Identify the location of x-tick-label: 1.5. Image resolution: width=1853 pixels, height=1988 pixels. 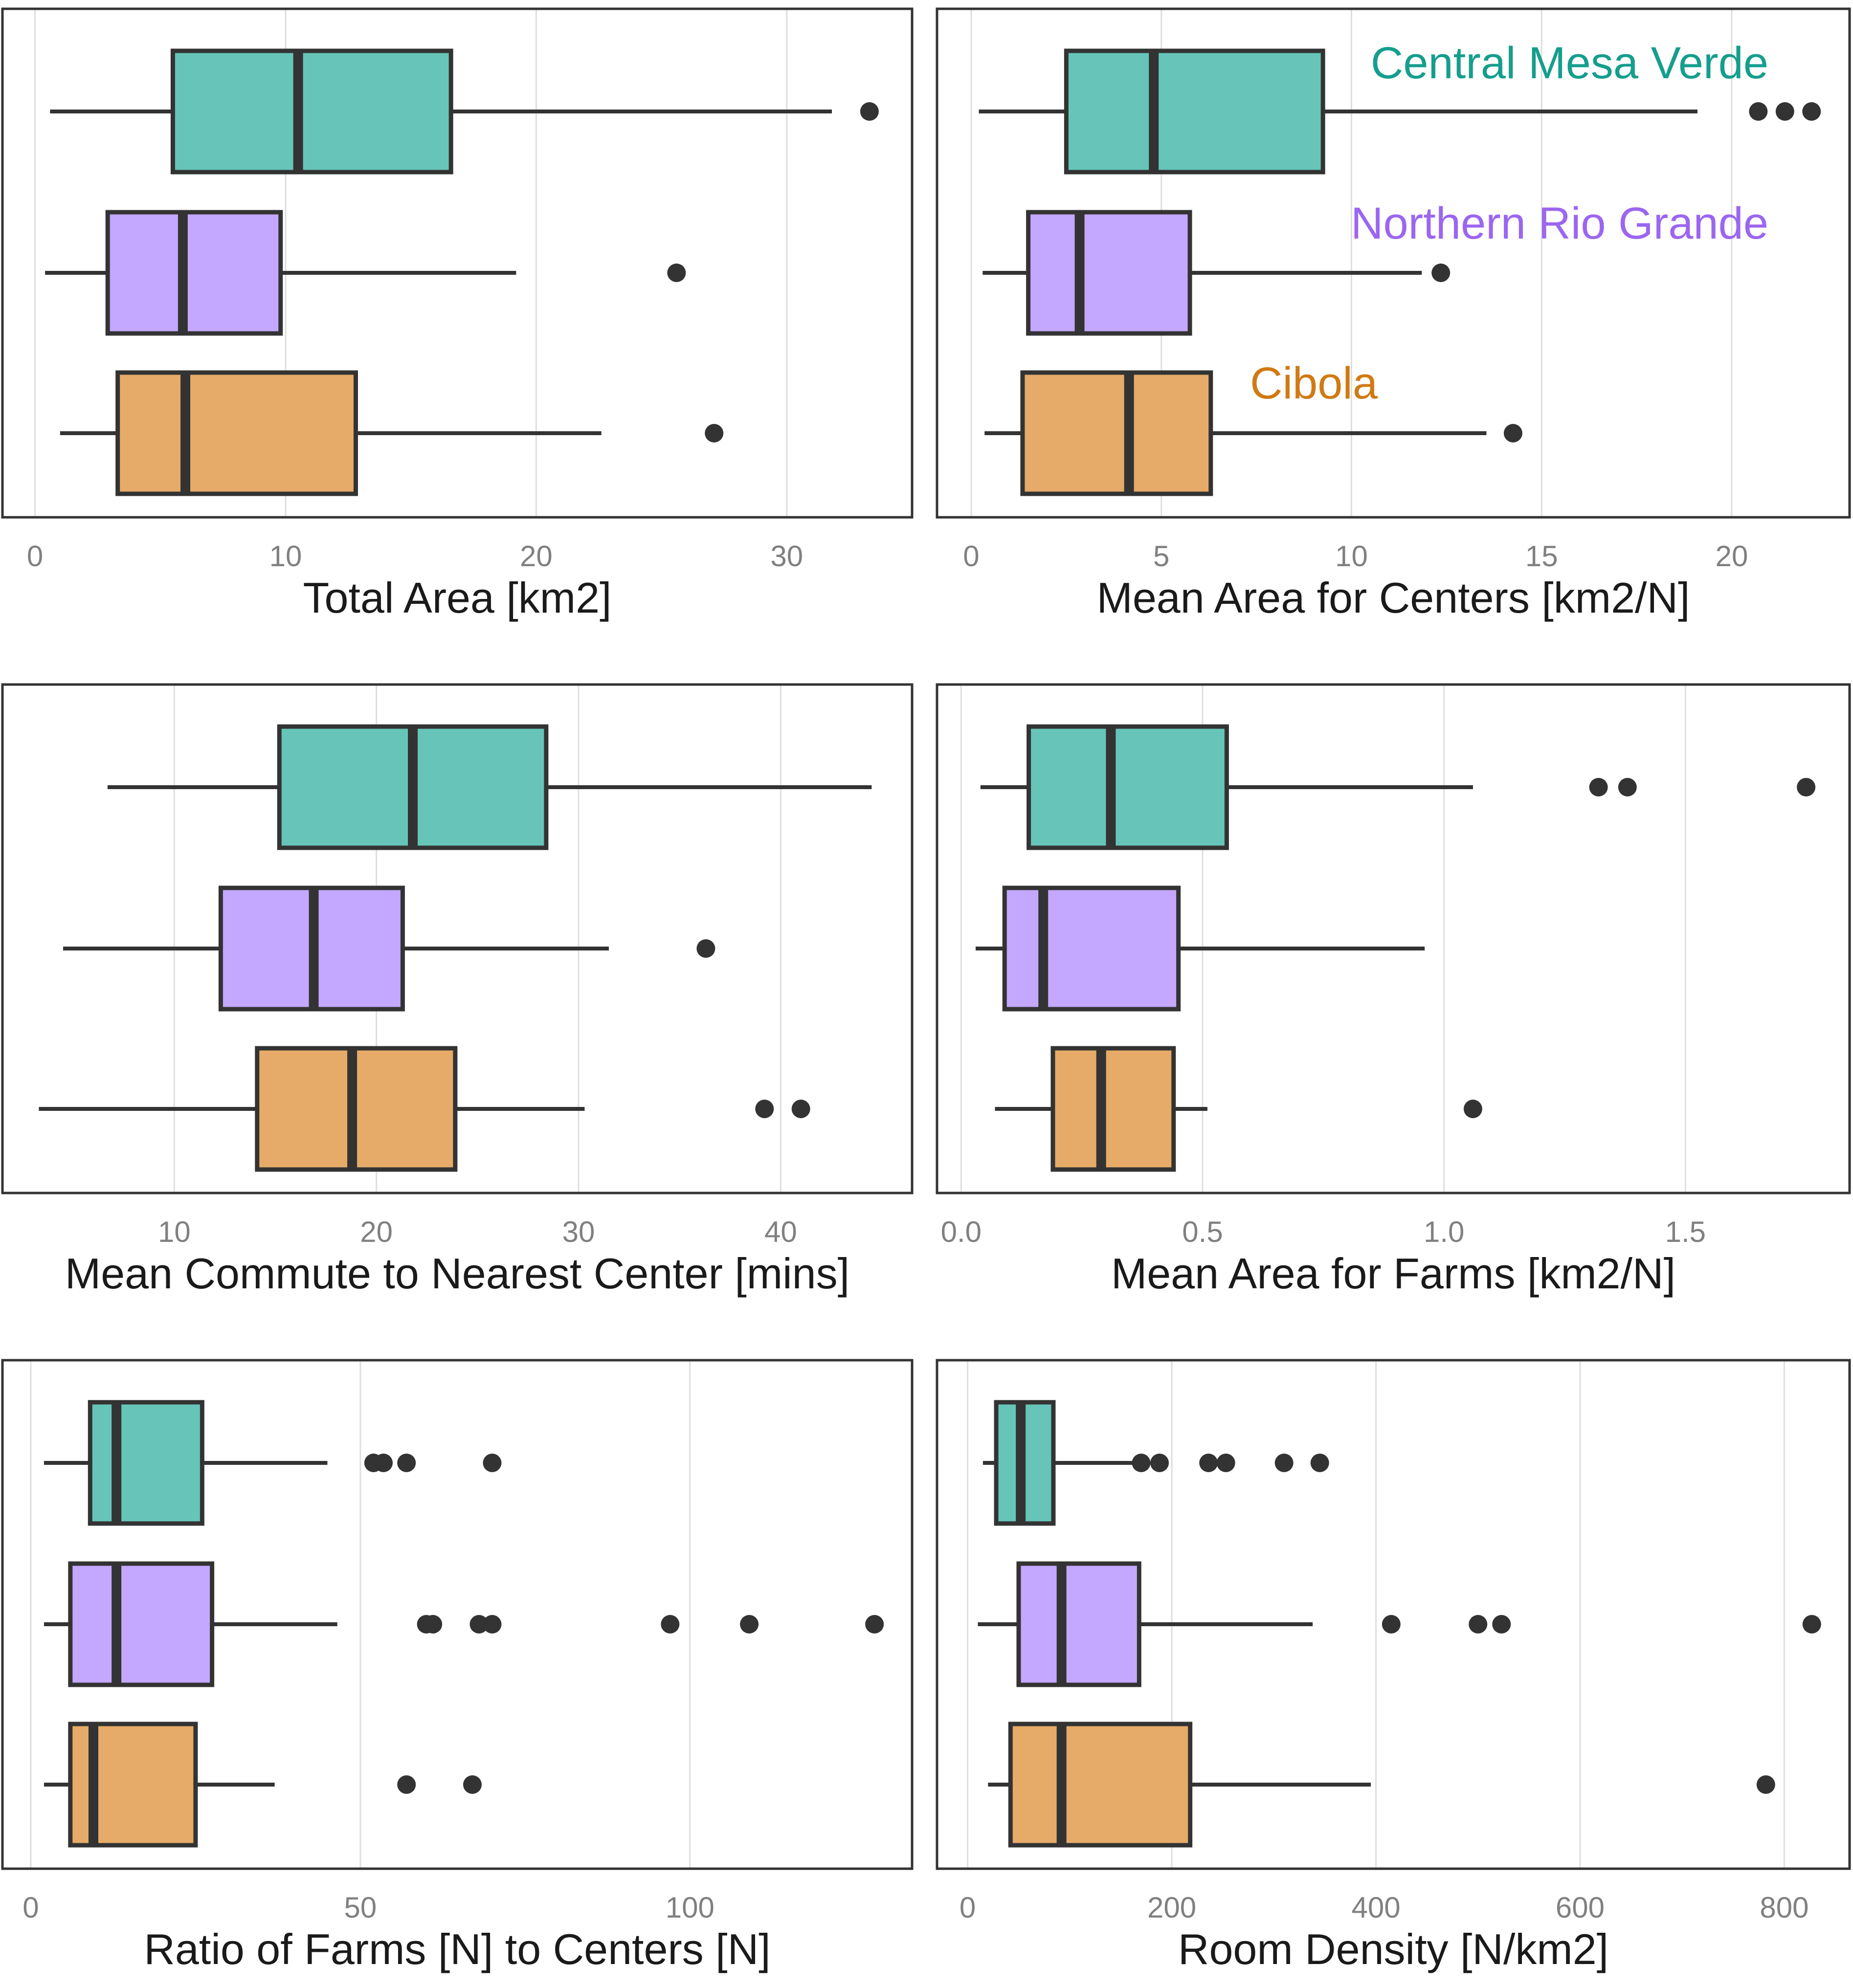
(1685, 1231).